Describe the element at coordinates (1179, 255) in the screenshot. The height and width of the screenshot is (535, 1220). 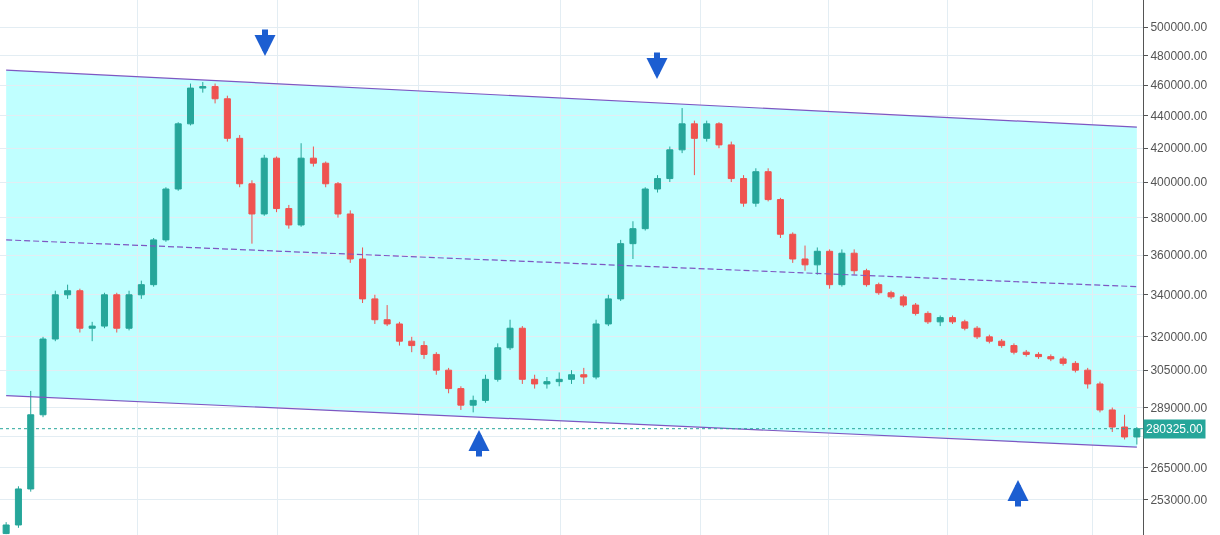
I see `y-tick-label: 360000.00` at that location.